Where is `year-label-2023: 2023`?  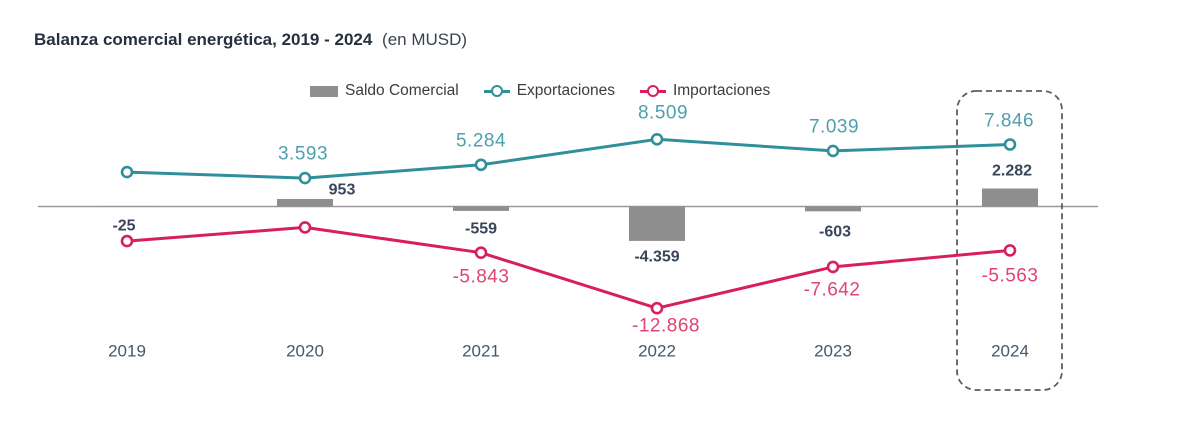 year-label-2023: 2023 is located at coordinates (833, 351).